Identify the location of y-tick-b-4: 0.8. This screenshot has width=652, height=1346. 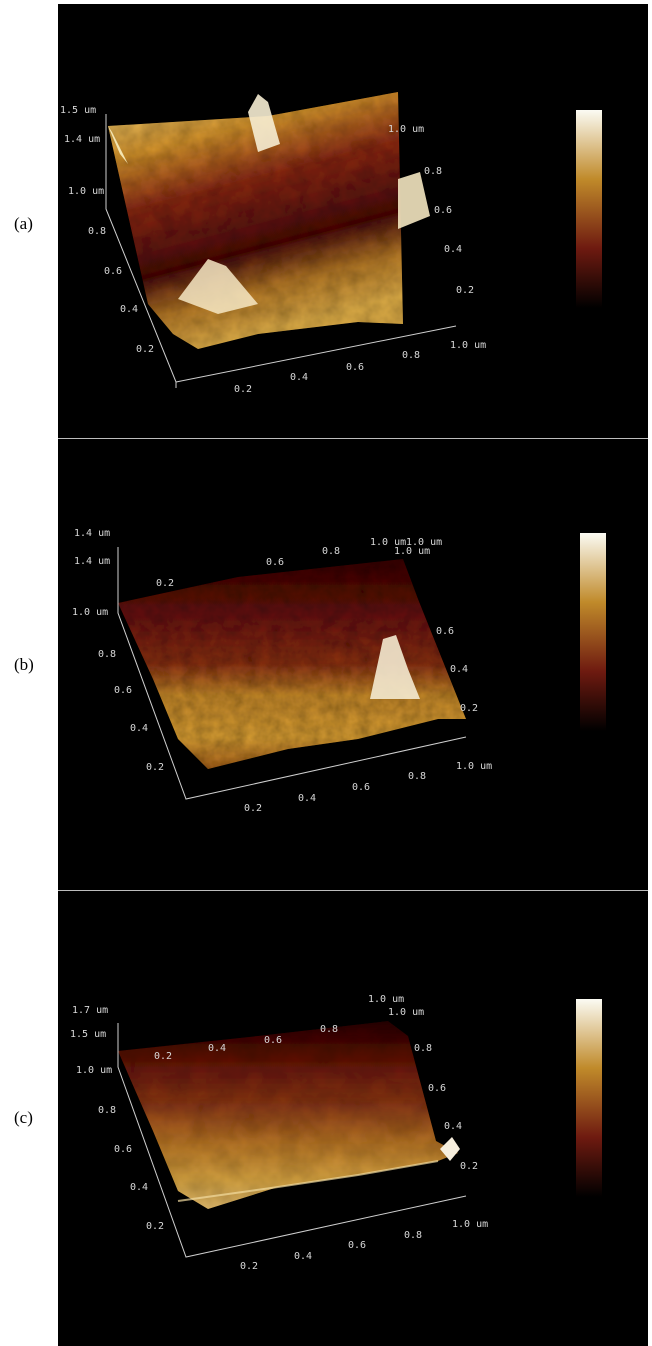
(107, 654).